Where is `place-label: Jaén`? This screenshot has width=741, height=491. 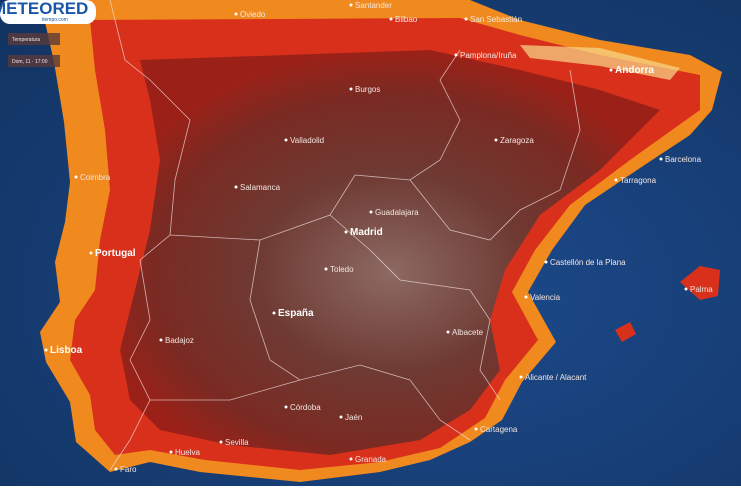
place-label: Jaén is located at coordinates (353, 417).